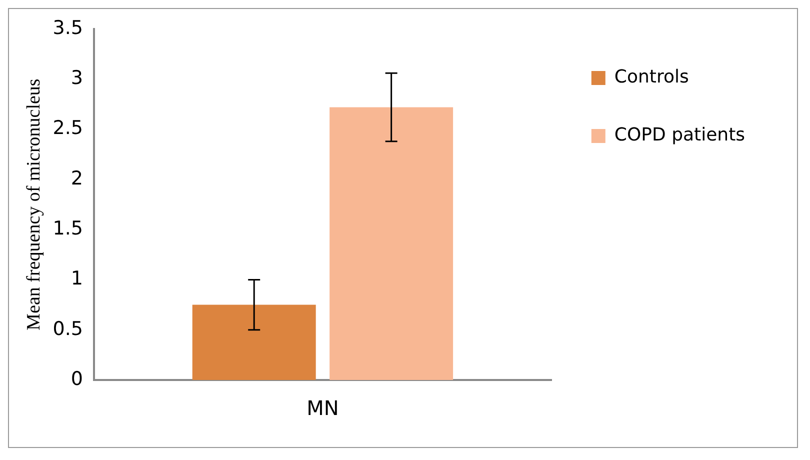 This screenshot has width=810, height=460. What do you see at coordinates (68, 27) in the screenshot?
I see `y-tick-label: 3.5` at bounding box center [68, 27].